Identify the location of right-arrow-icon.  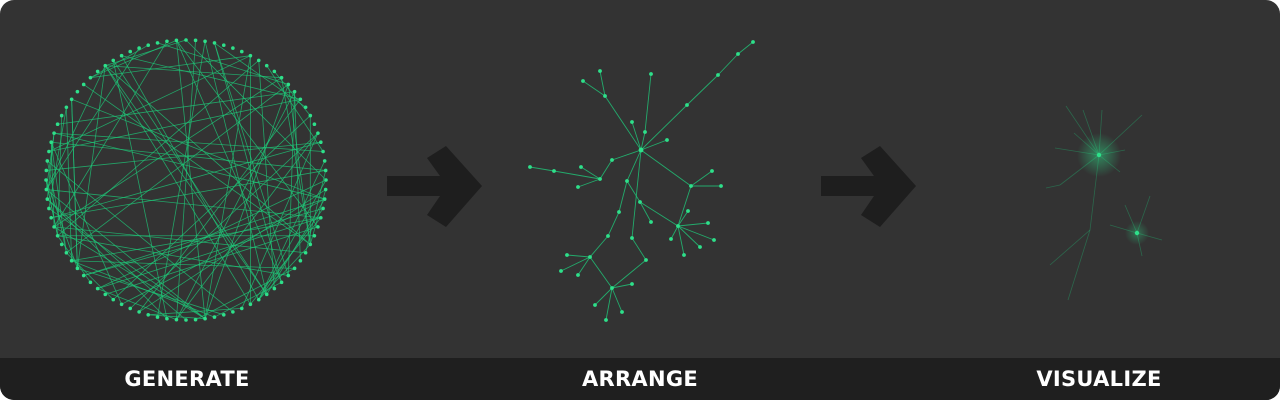
(434, 186).